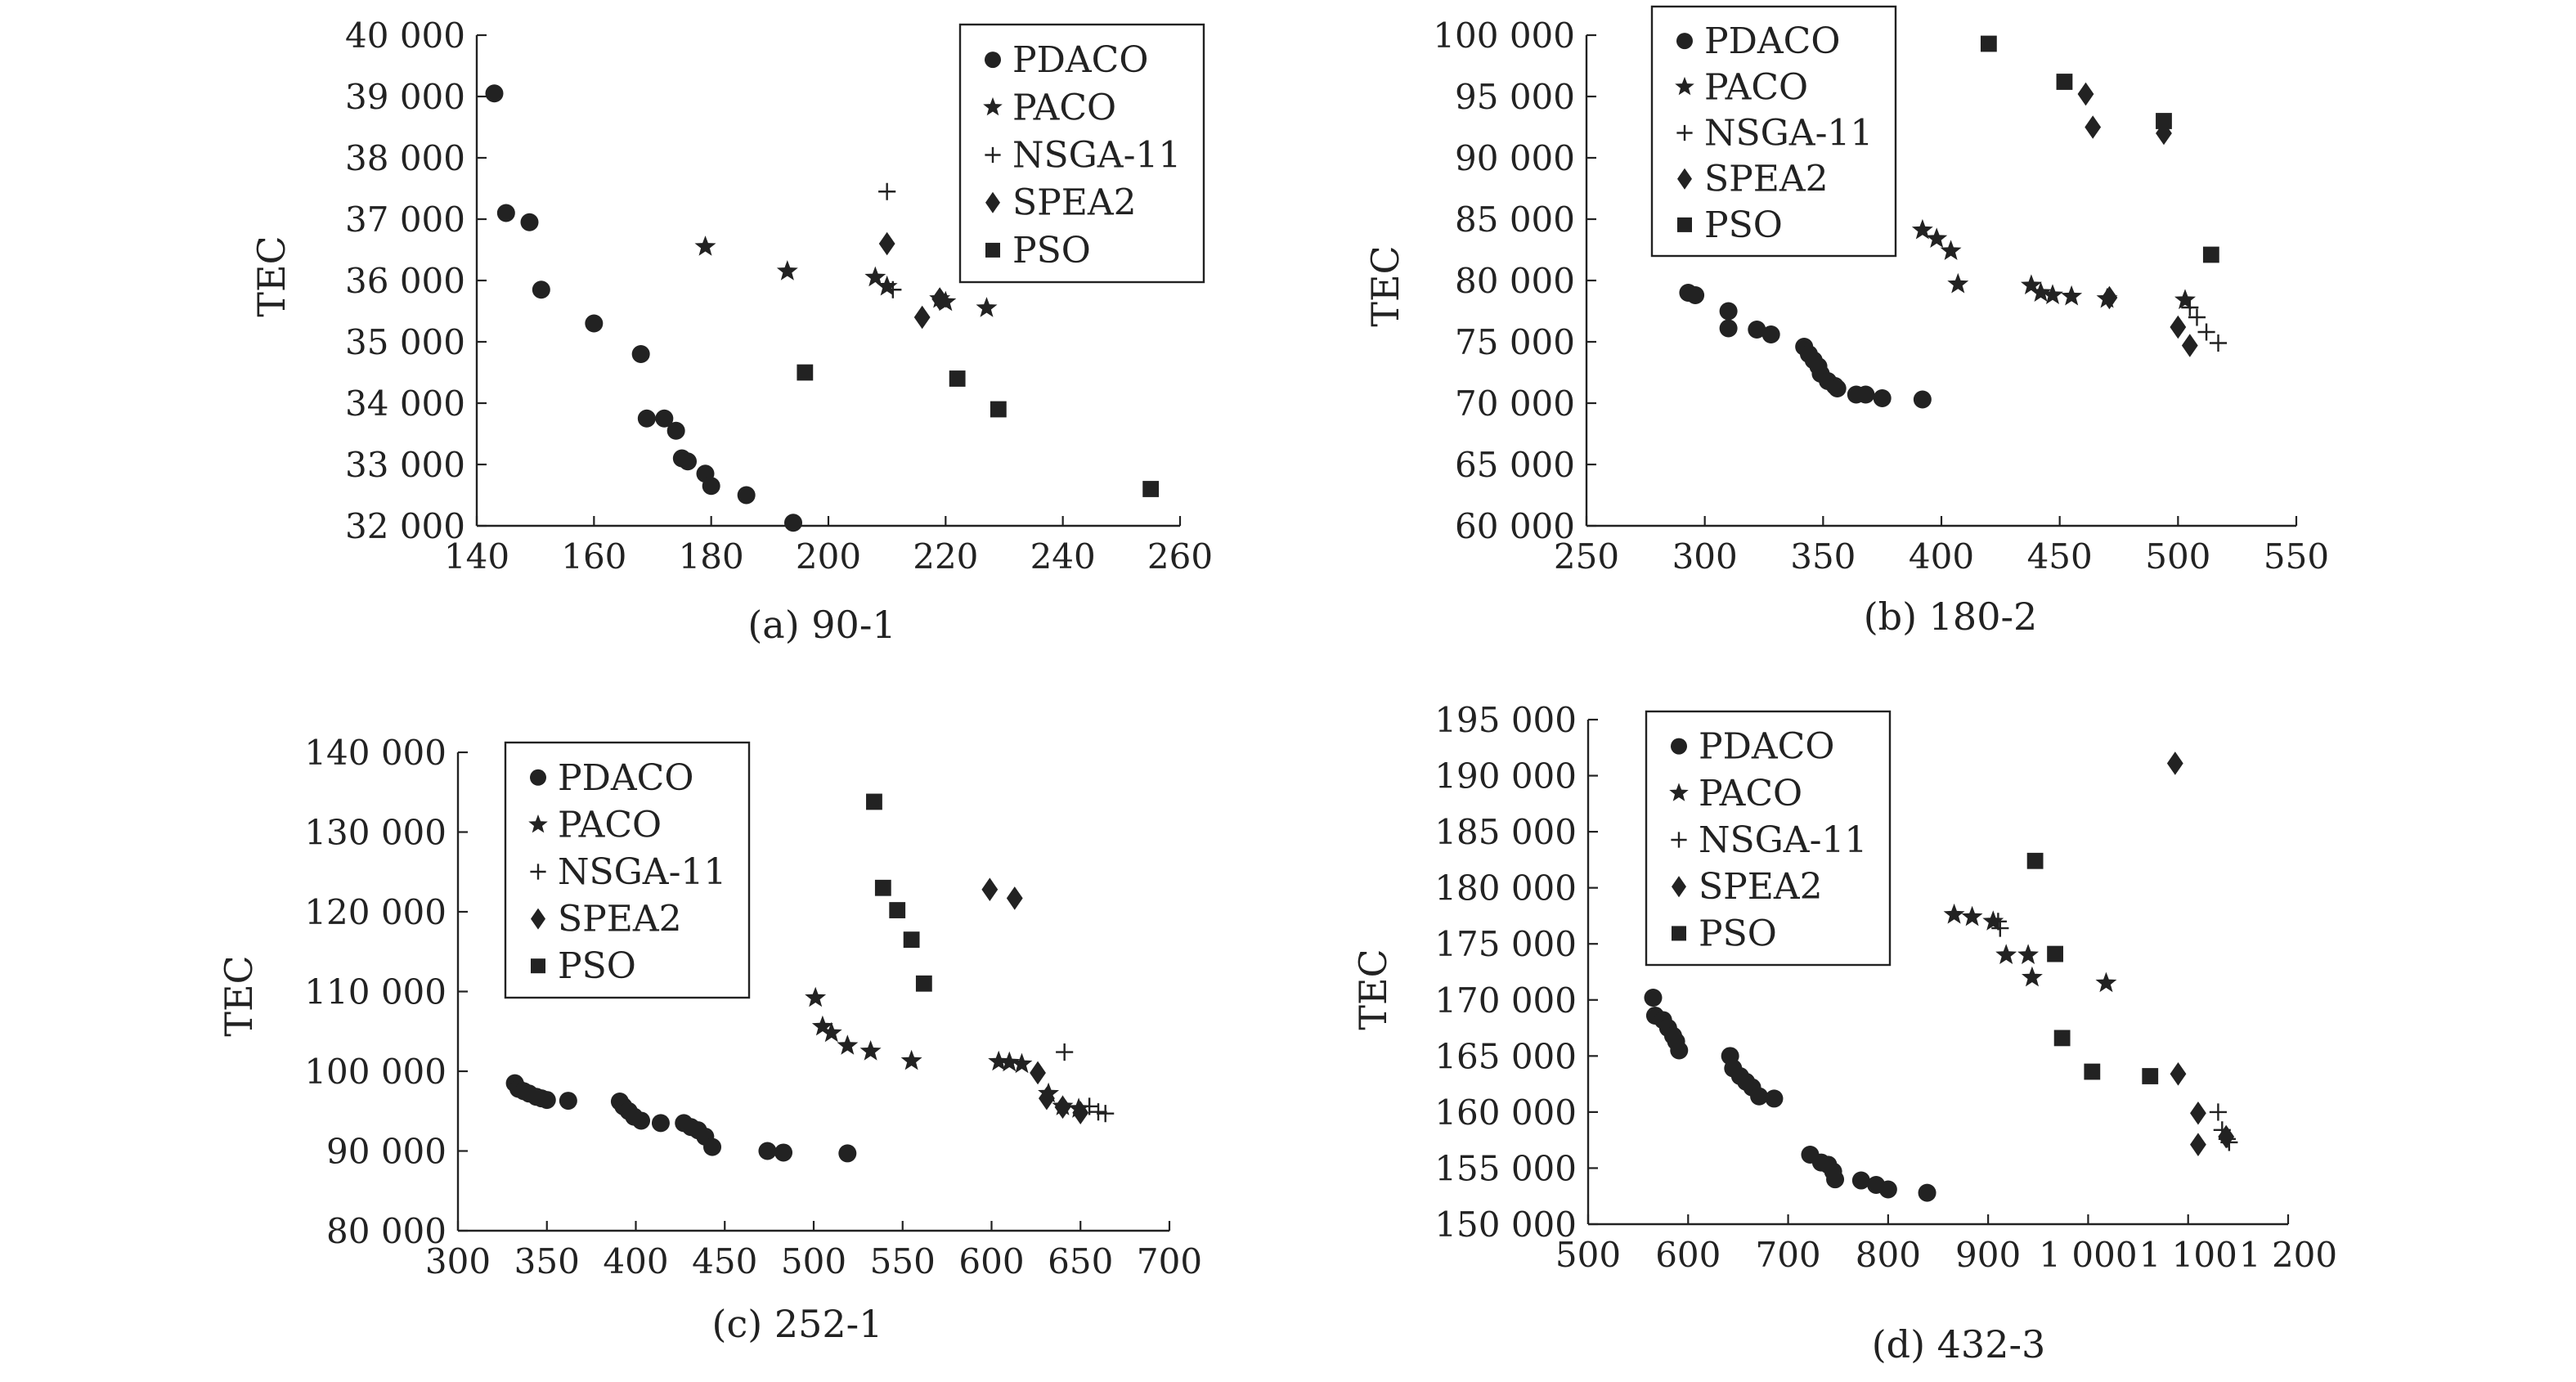 This screenshot has height=1382, width=2576. What do you see at coordinates (2288, 1255) in the screenshot?
I see `x-tick-label: 1 200` at bounding box center [2288, 1255].